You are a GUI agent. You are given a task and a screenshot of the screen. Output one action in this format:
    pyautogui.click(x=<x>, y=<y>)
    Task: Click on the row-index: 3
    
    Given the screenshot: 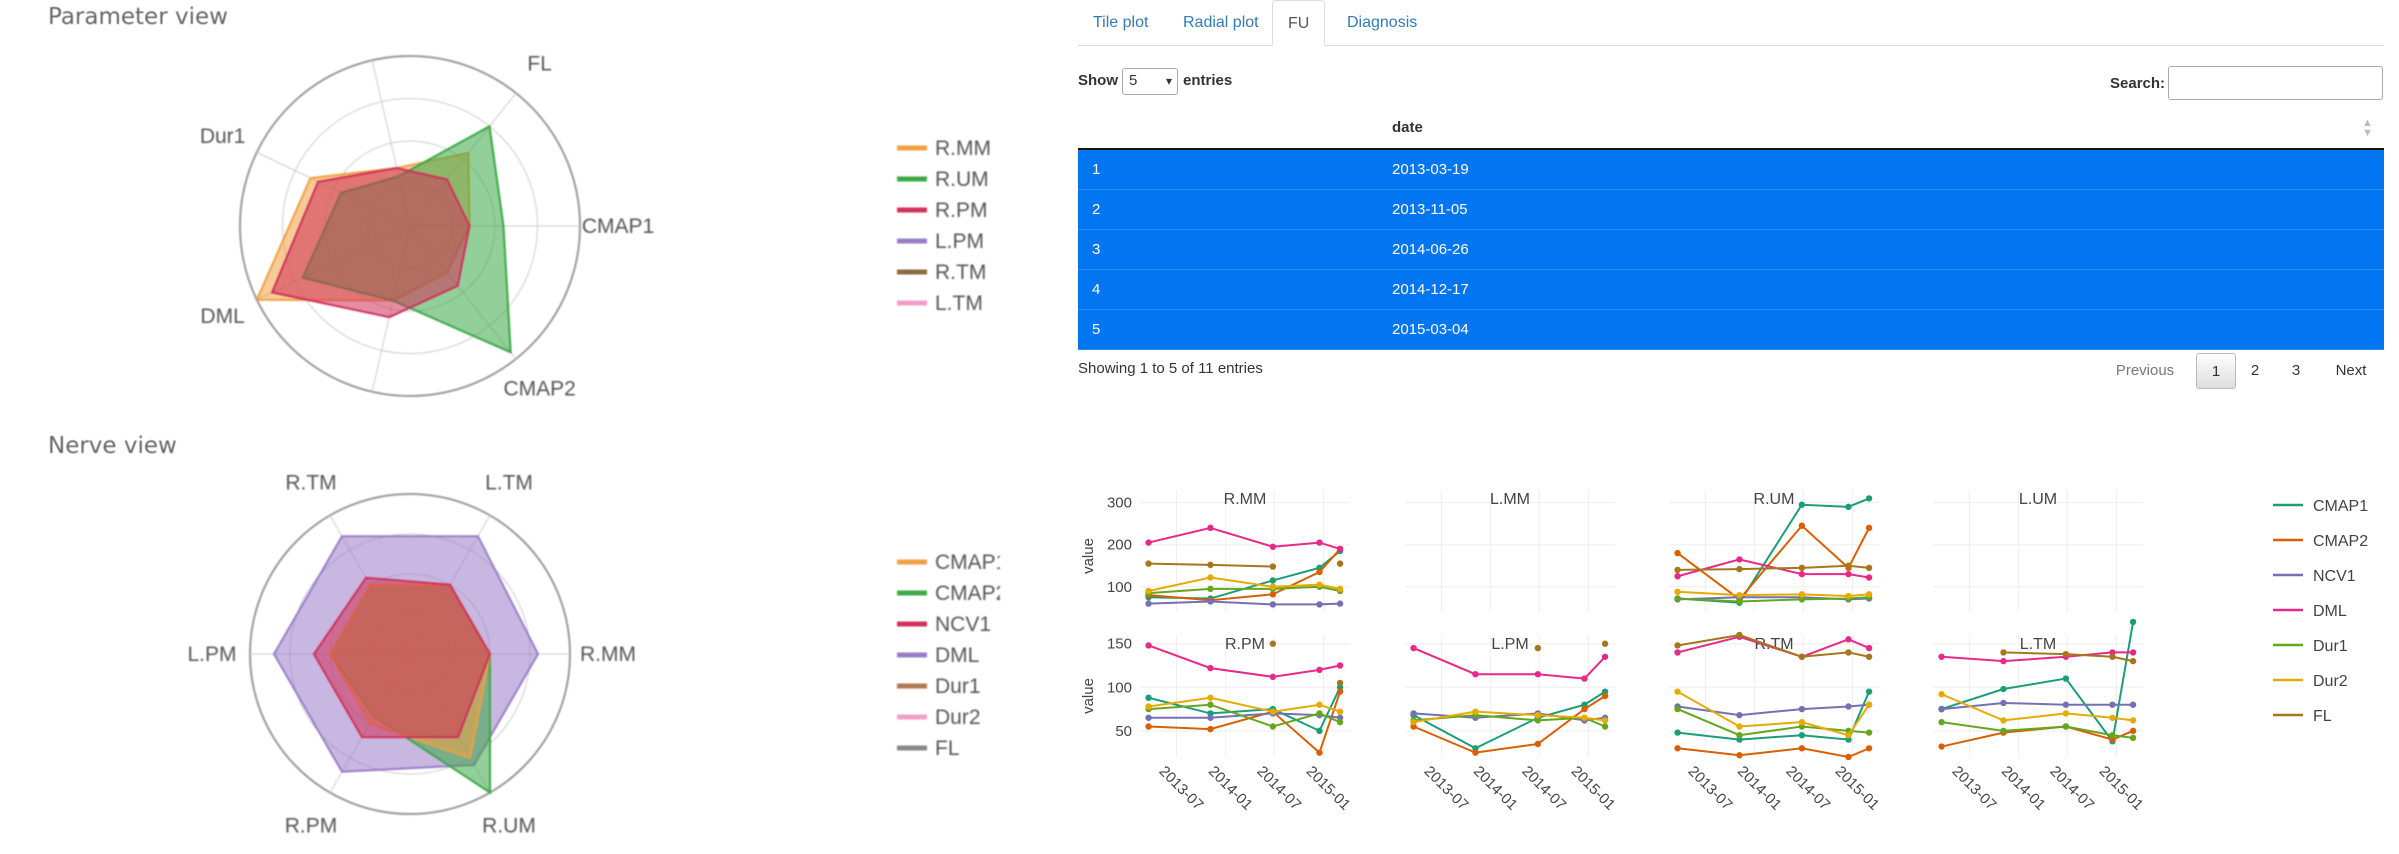 What is the action you would take?
    pyautogui.click(x=1096, y=249)
    